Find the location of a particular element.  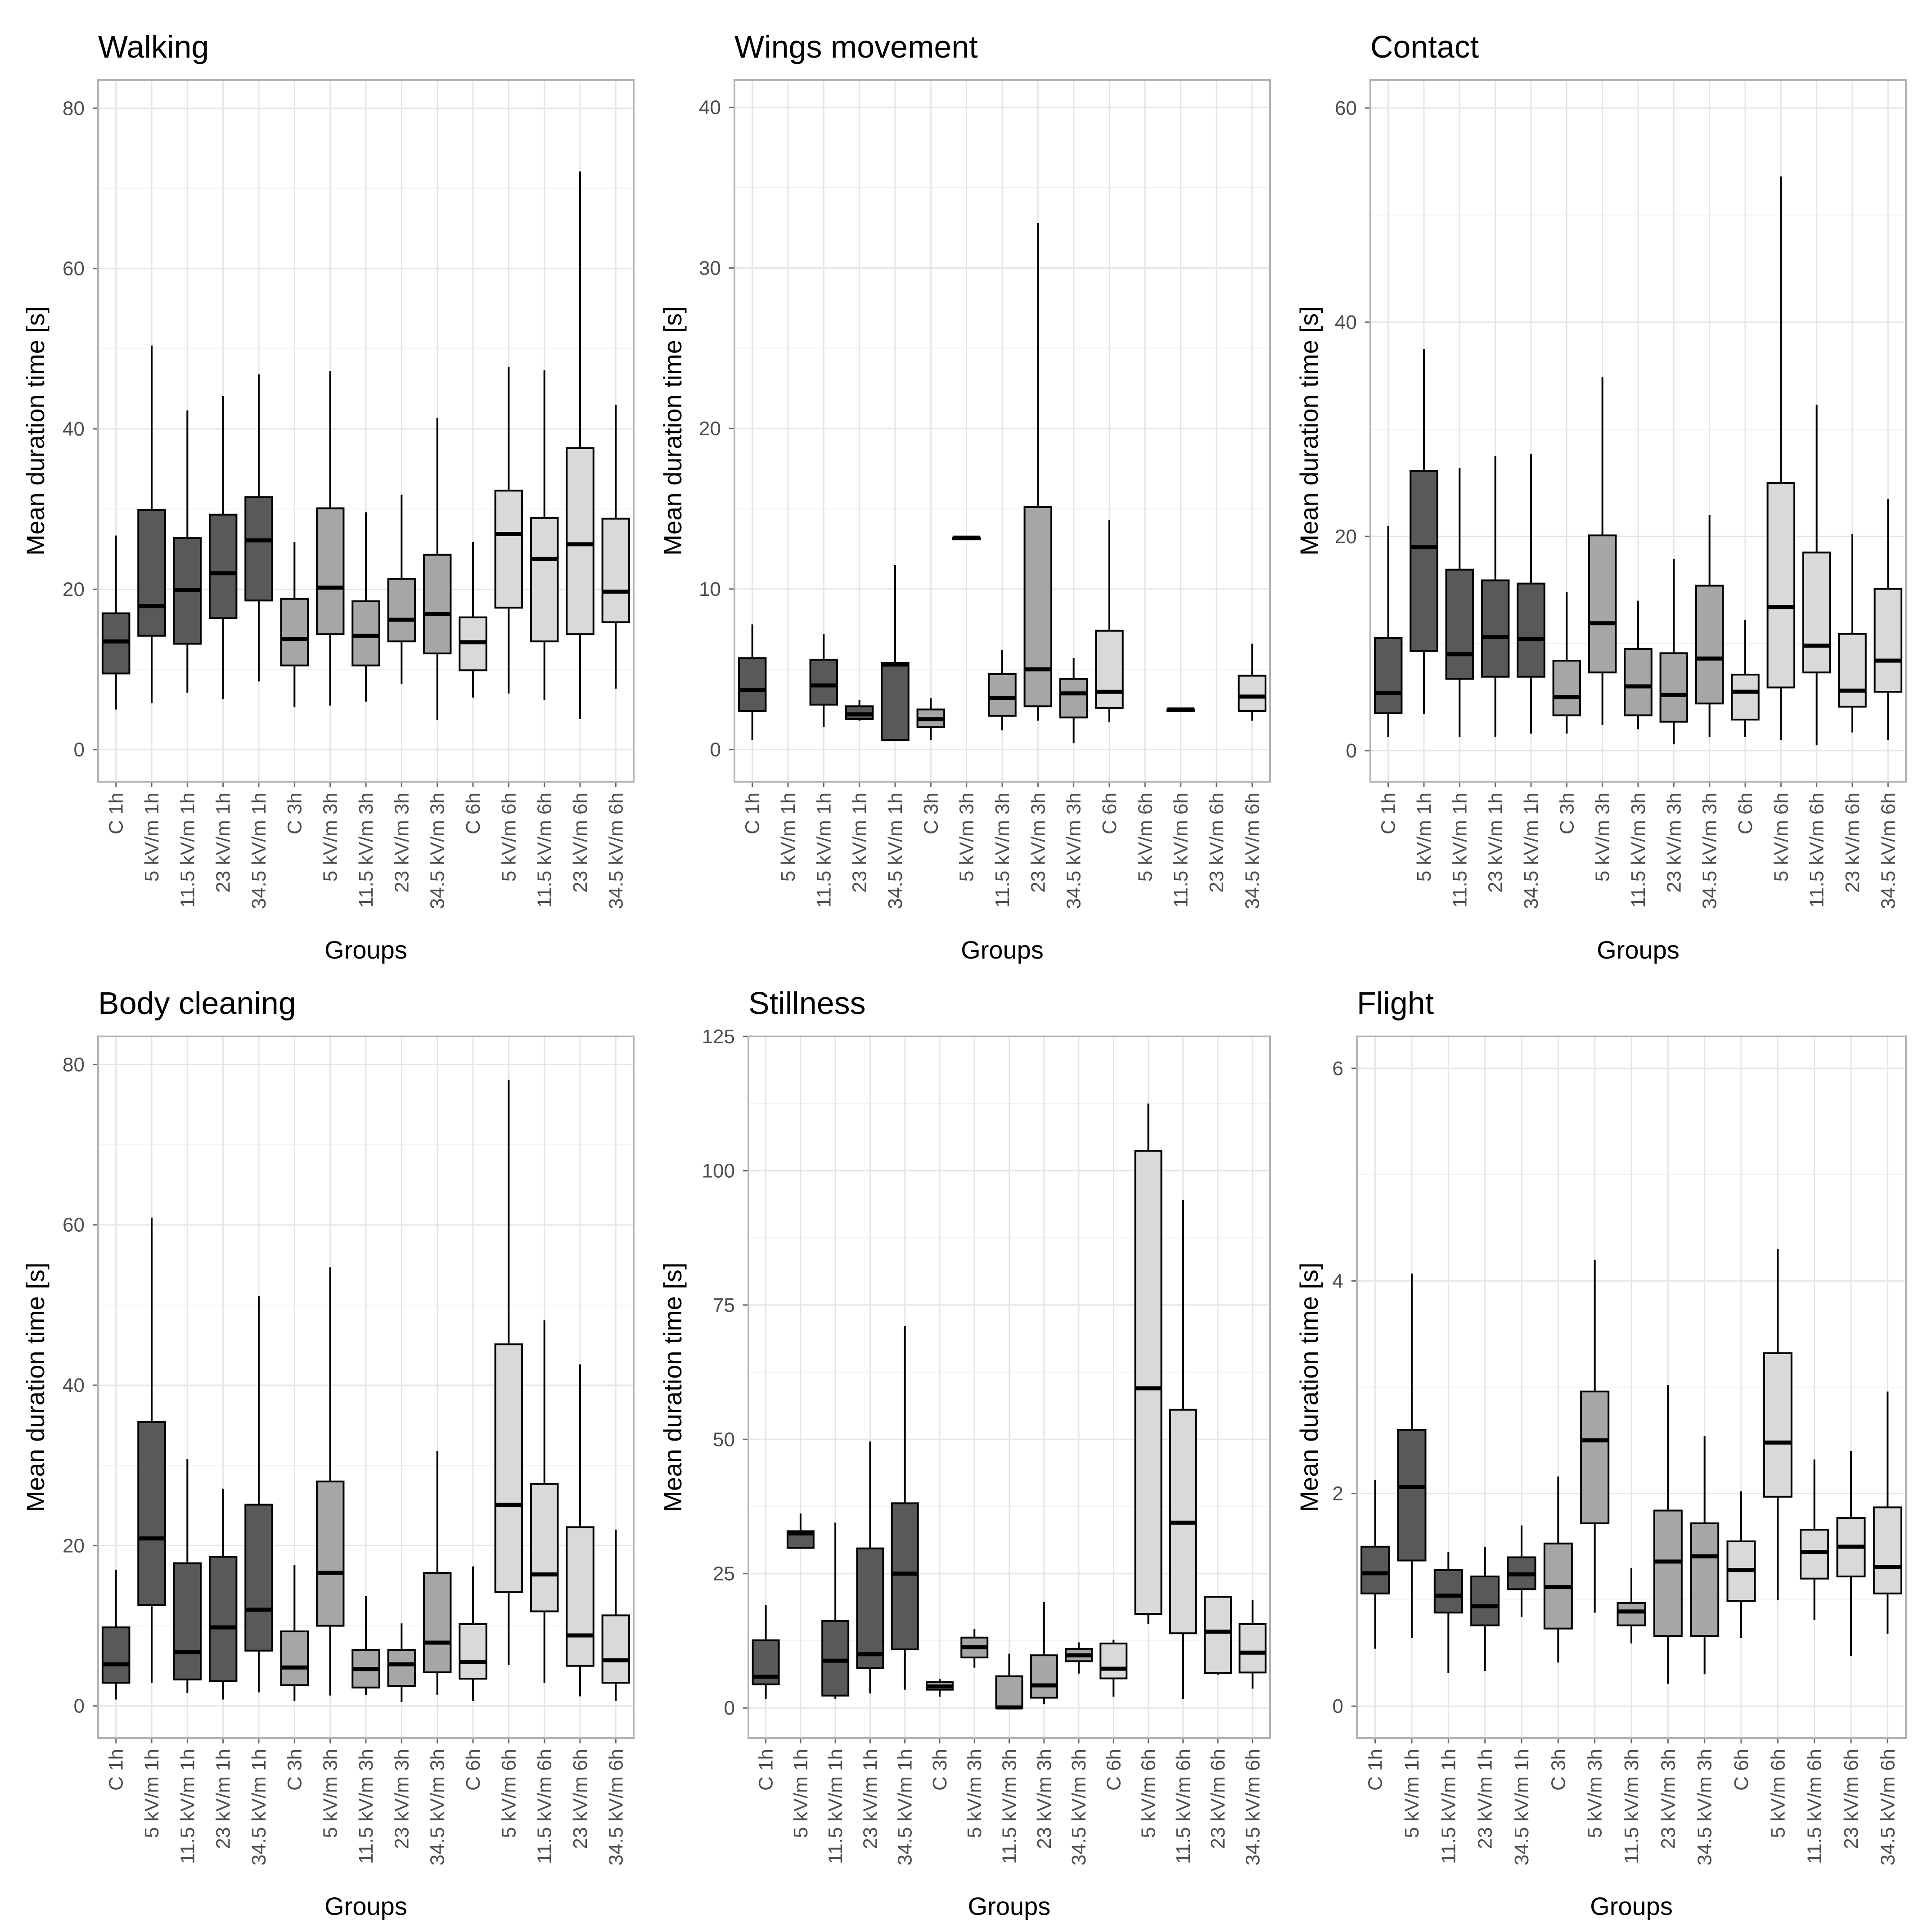

x-tick-label: 11.5 kV/m 6h is located at coordinates (1183, 1806).